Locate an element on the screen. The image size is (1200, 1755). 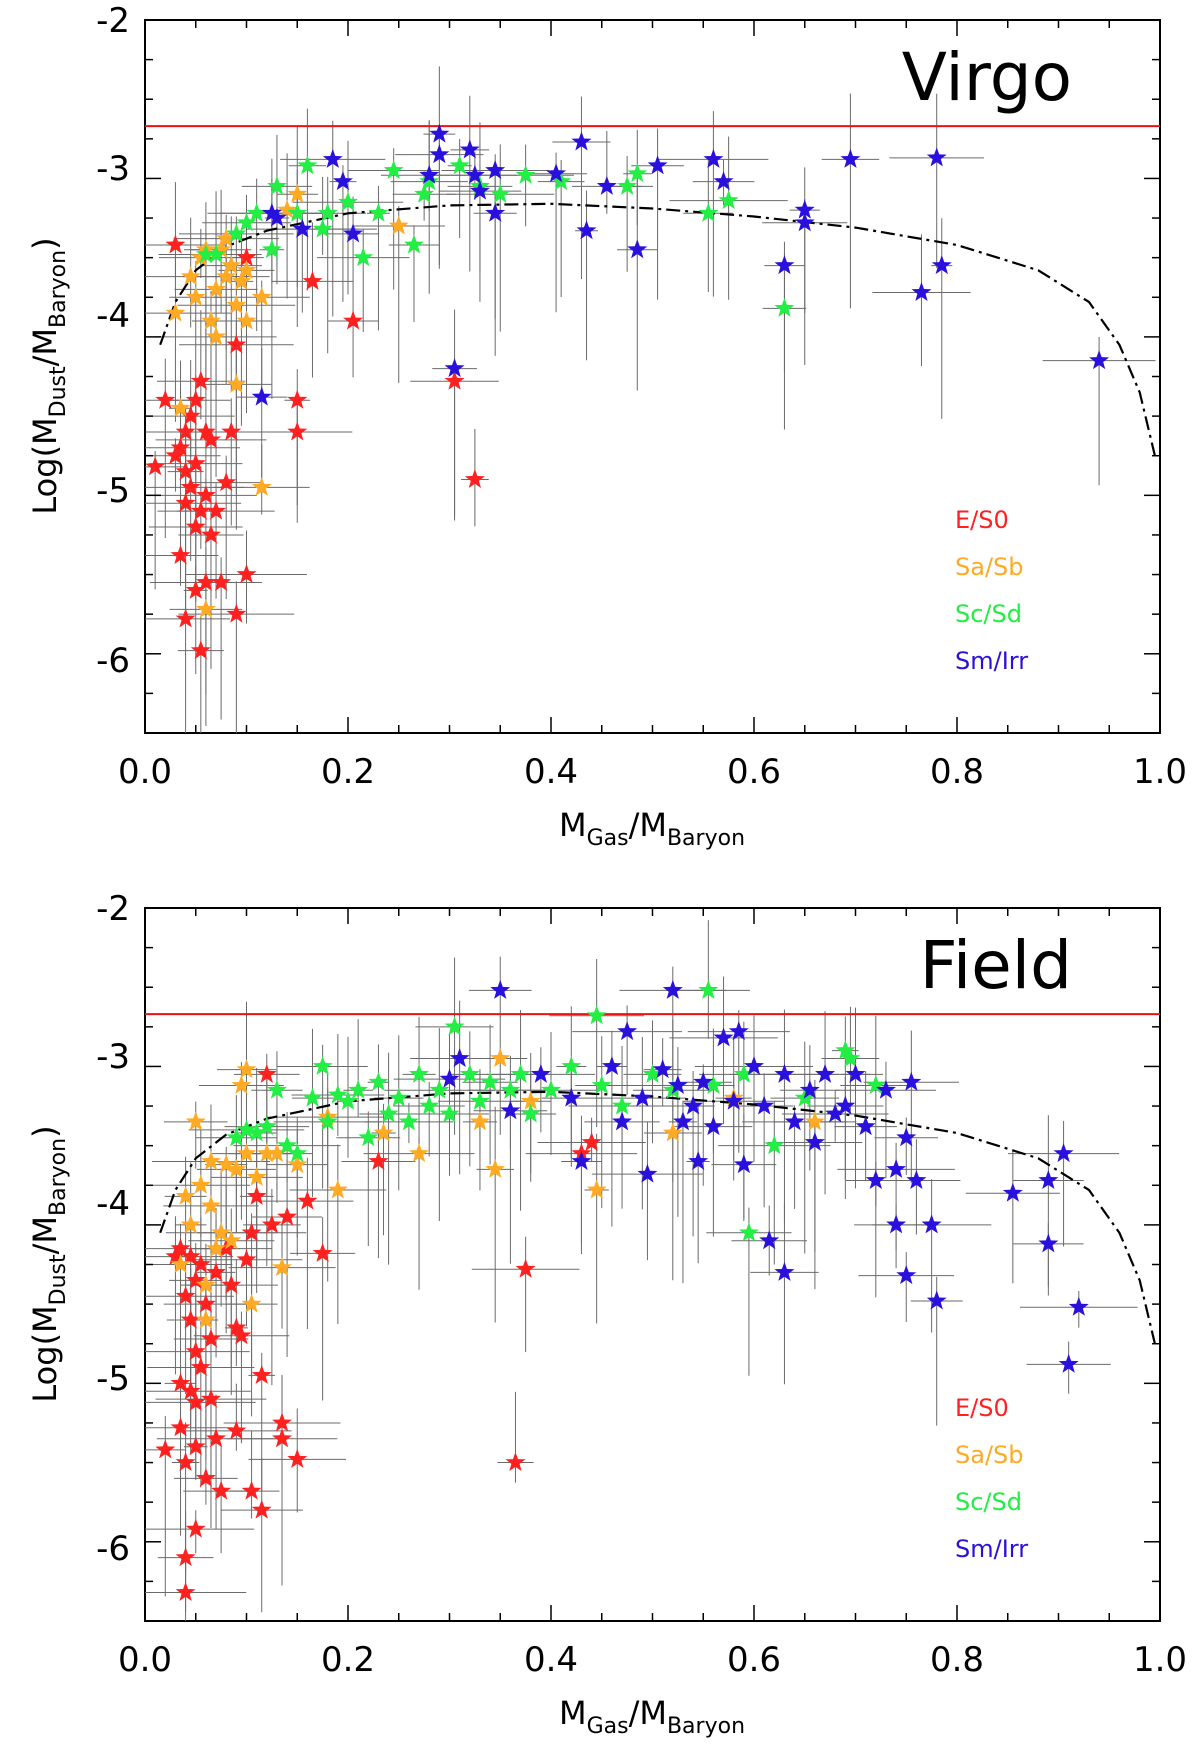
x-tick-label: 0.0 is located at coordinates (145, 772).